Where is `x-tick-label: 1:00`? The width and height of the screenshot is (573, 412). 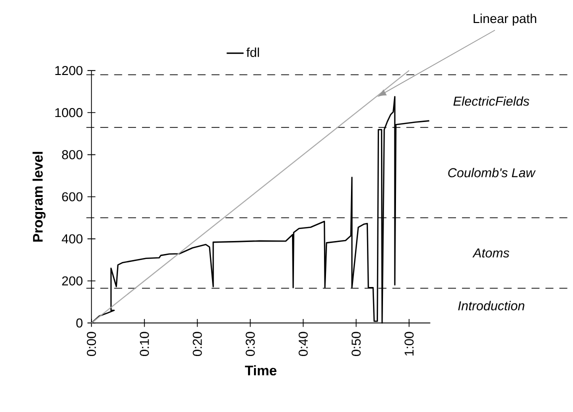
x-tick-label: 1:00 is located at coordinates (409, 344).